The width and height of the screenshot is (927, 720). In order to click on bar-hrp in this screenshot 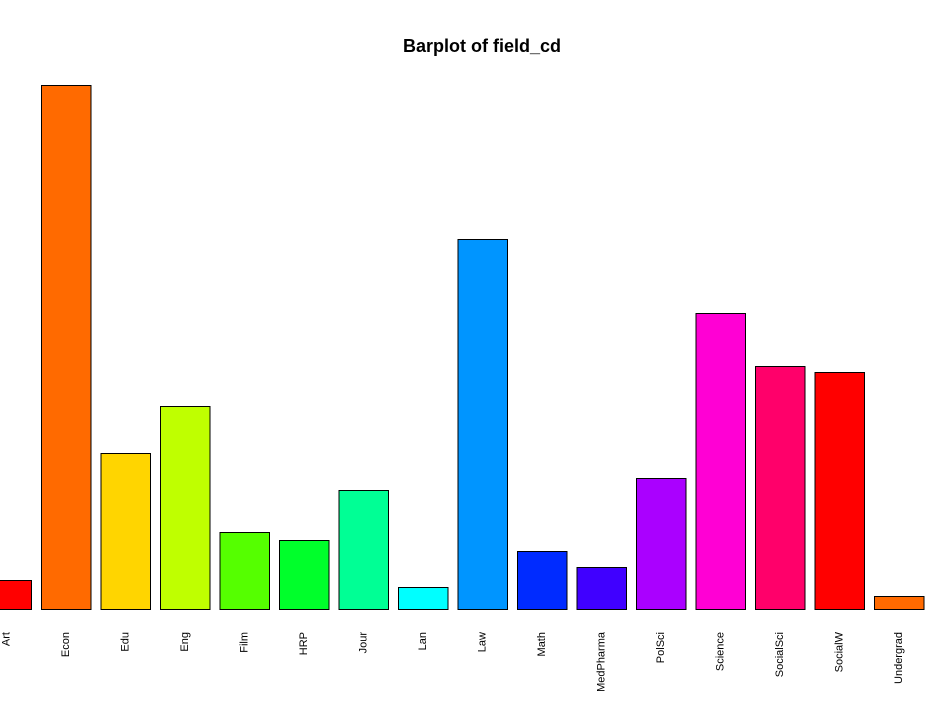, I will do `click(304, 575)`.